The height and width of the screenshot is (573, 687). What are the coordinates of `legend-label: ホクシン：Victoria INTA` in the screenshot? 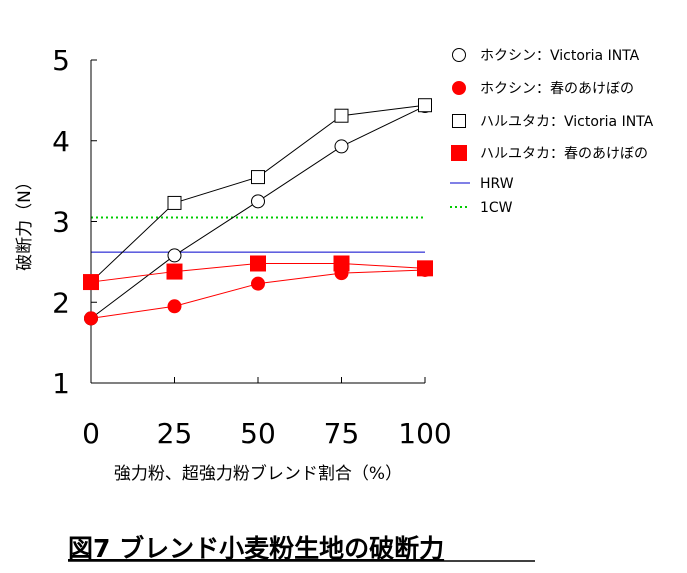 It's located at (560, 56).